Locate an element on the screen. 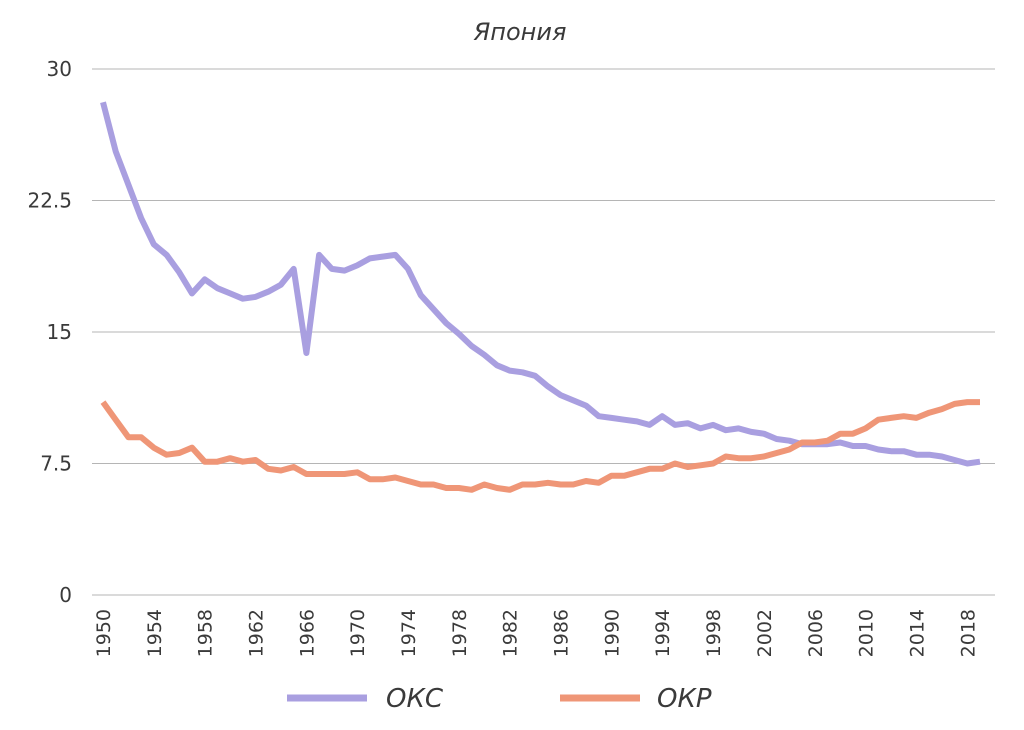  x-tick-label: 1990 is located at coordinates (612, 633).